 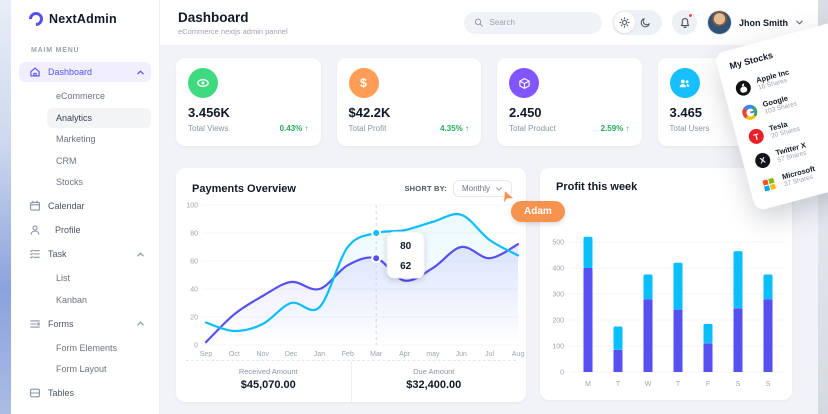 What do you see at coordinates (743, 88) in the screenshot?
I see `apple-icon` at bounding box center [743, 88].